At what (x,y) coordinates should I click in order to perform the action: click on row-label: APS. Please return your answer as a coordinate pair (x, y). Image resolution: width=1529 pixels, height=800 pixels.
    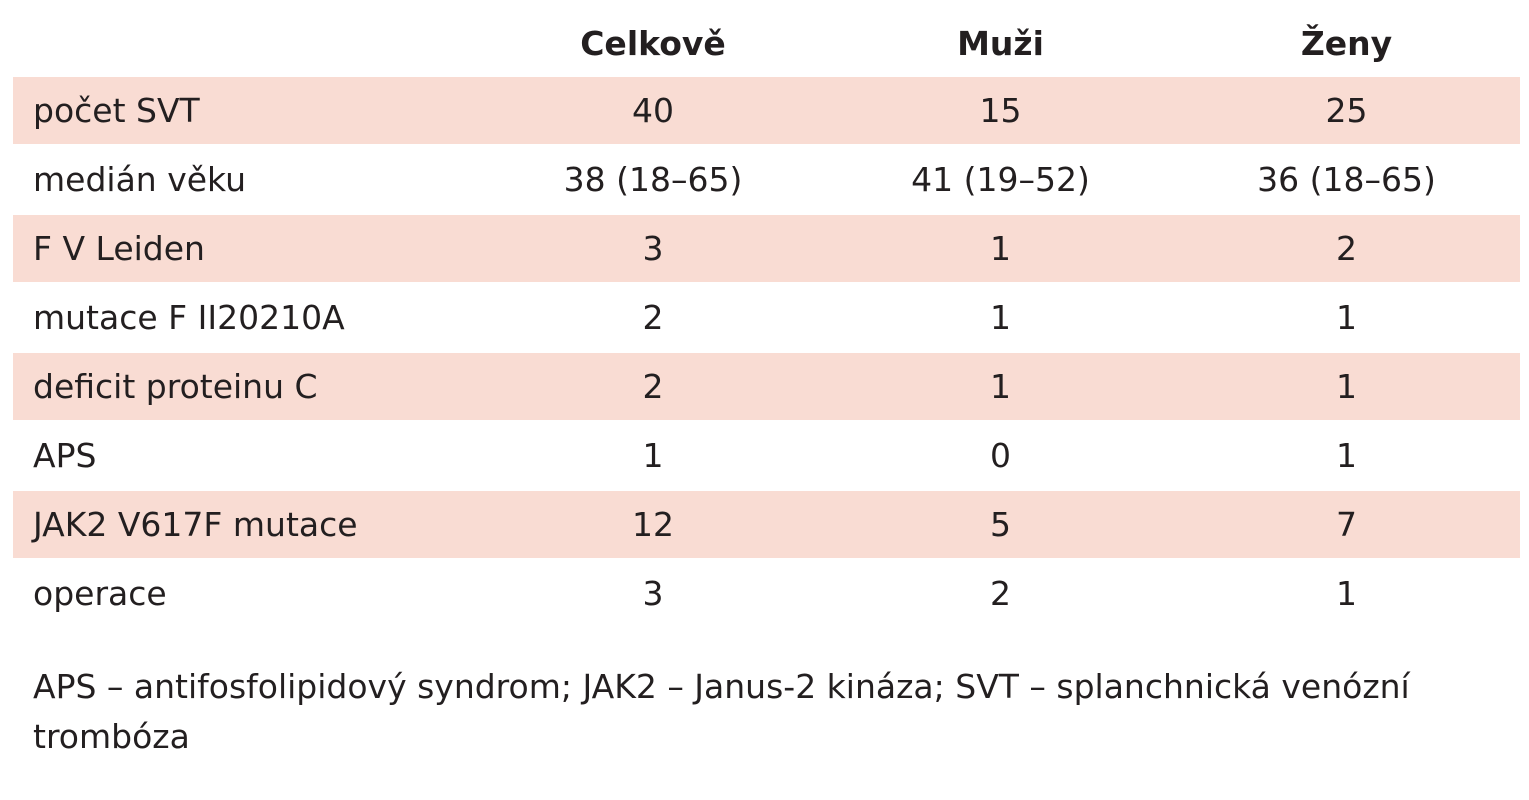
    Looking at the image, I should click on (245, 456).